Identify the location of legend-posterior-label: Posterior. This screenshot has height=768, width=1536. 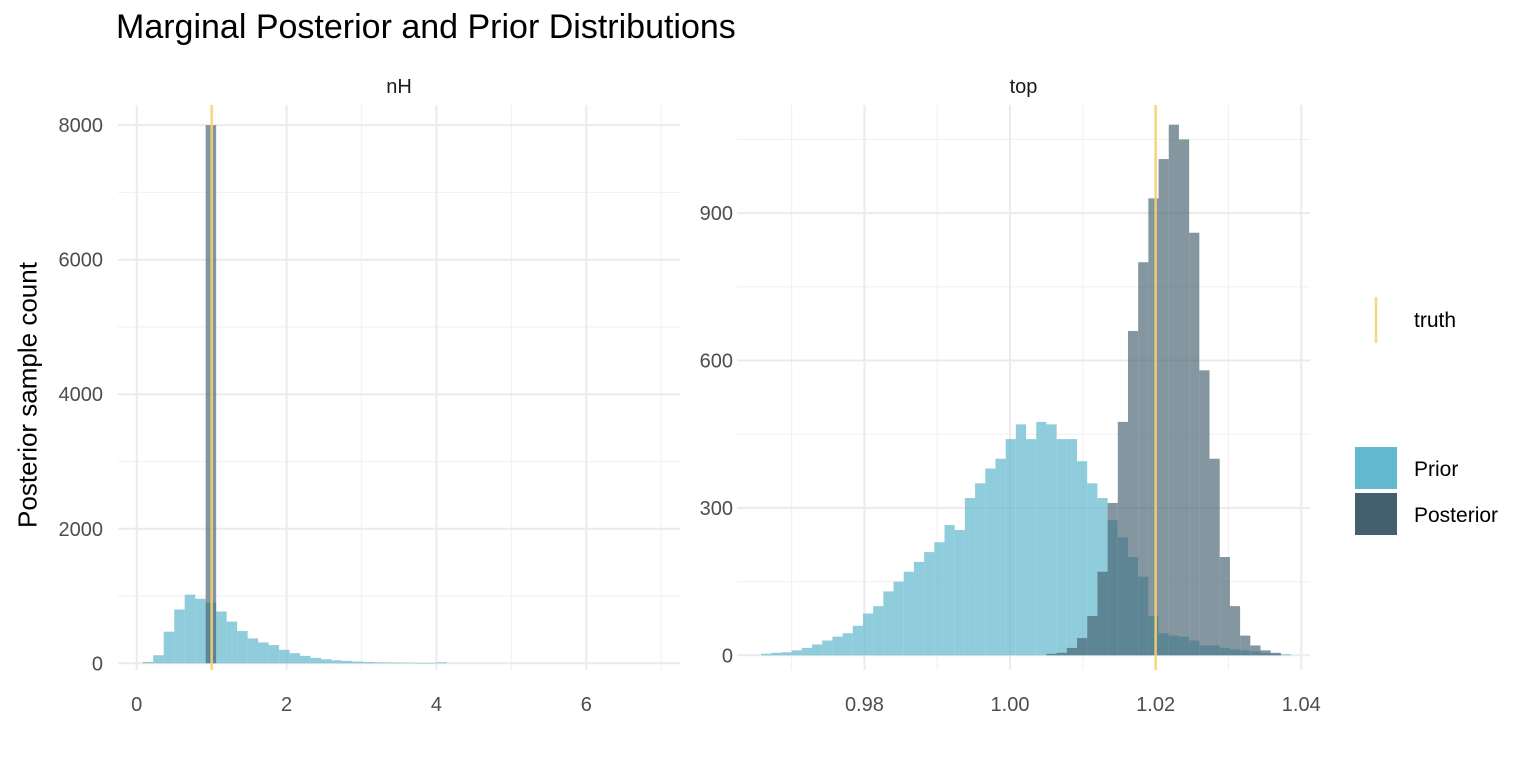
(1456, 515).